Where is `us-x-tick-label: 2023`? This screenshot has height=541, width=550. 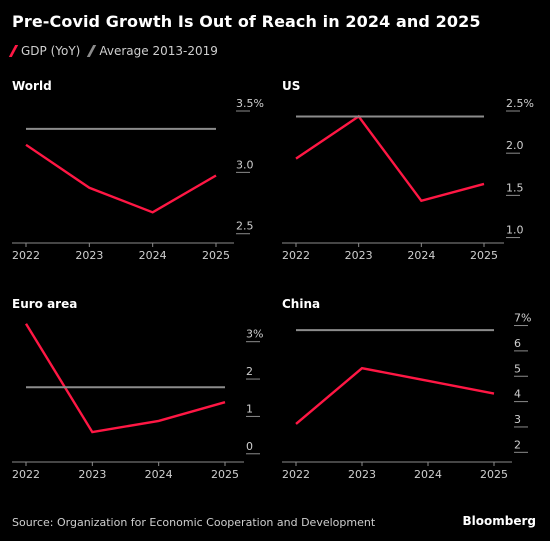
us-x-tick-label: 2023 is located at coordinates (359, 255).